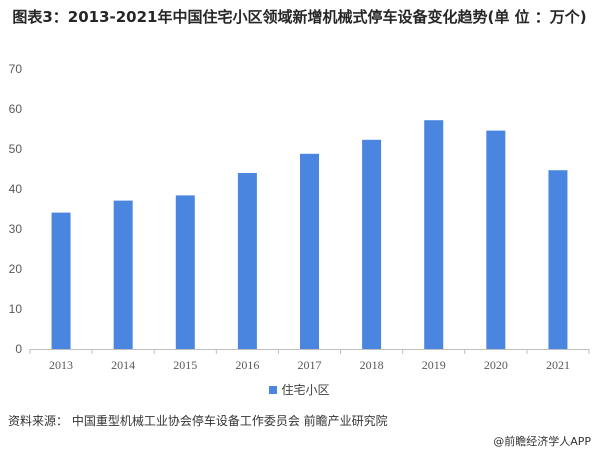 The height and width of the screenshot is (452, 599). What do you see at coordinates (247, 365) in the screenshot?
I see `x-tick-label: 2016` at bounding box center [247, 365].